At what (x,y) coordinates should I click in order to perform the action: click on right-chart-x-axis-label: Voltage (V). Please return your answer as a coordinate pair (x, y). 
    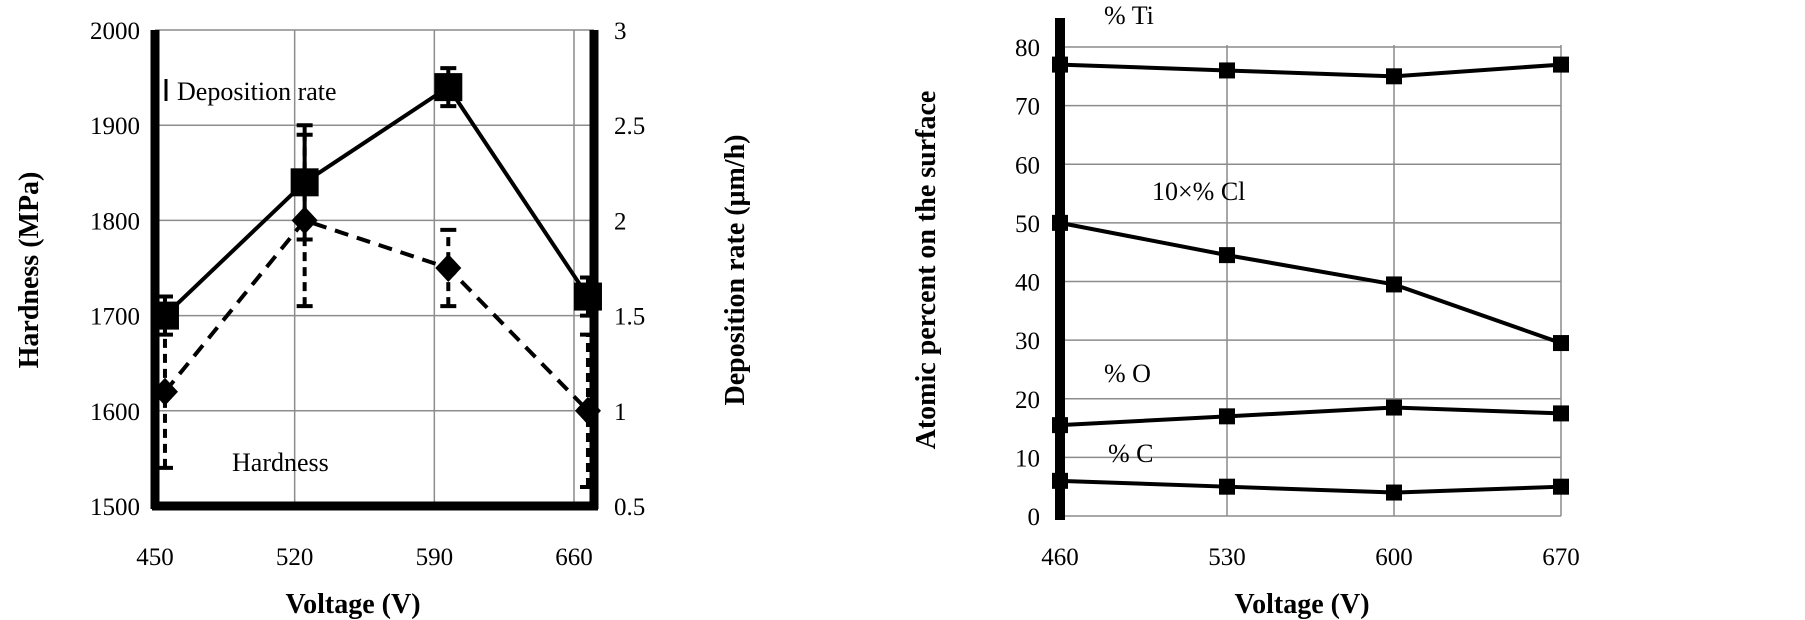
    Looking at the image, I should click on (1301, 604).